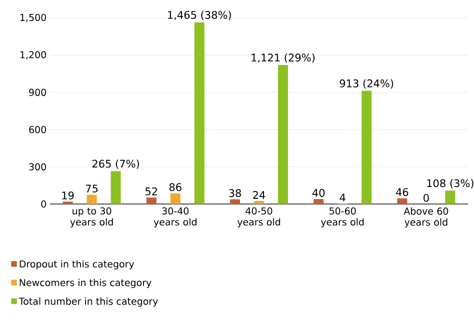 The image size is (474, 320). I want to click on y-tick-label: 300, so click(37, 166).